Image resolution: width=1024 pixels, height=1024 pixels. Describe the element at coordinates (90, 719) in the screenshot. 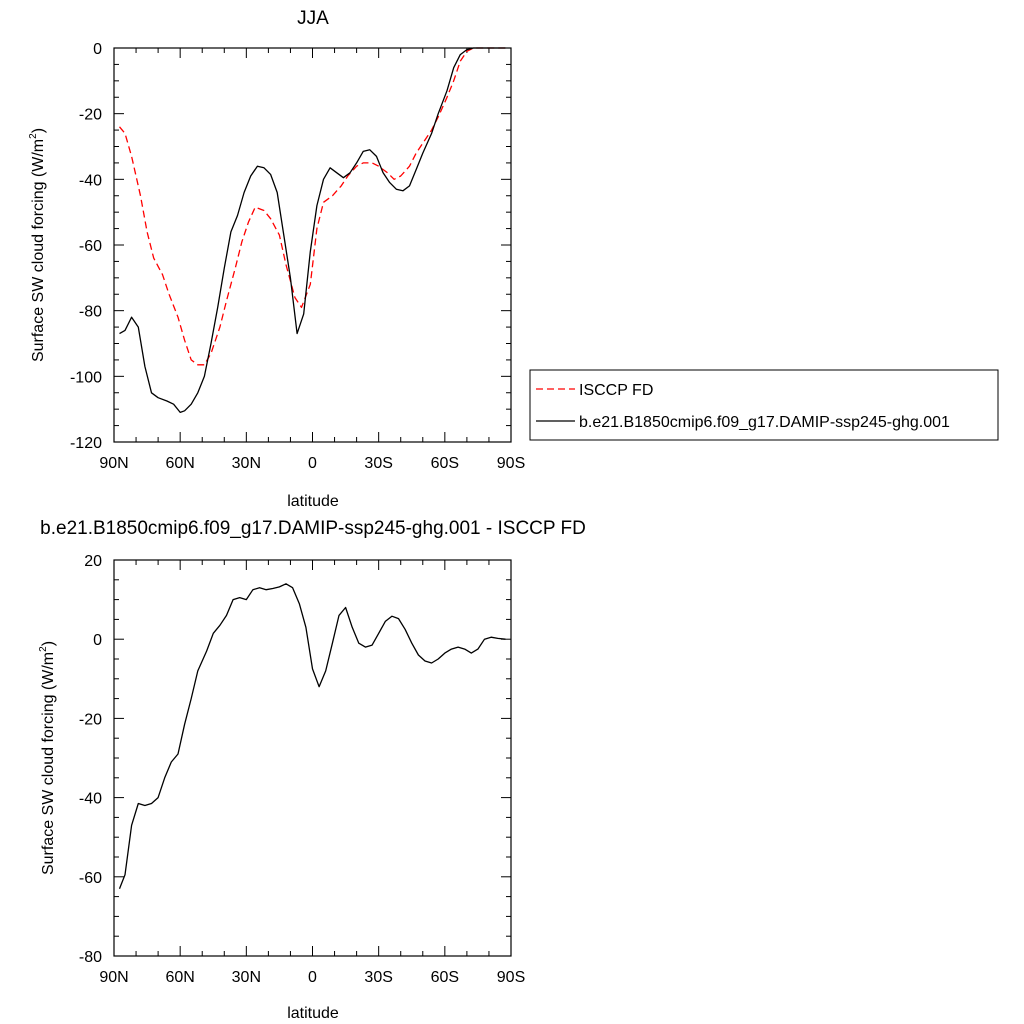

I see `bottom-y-tick-label: -20` at that location.